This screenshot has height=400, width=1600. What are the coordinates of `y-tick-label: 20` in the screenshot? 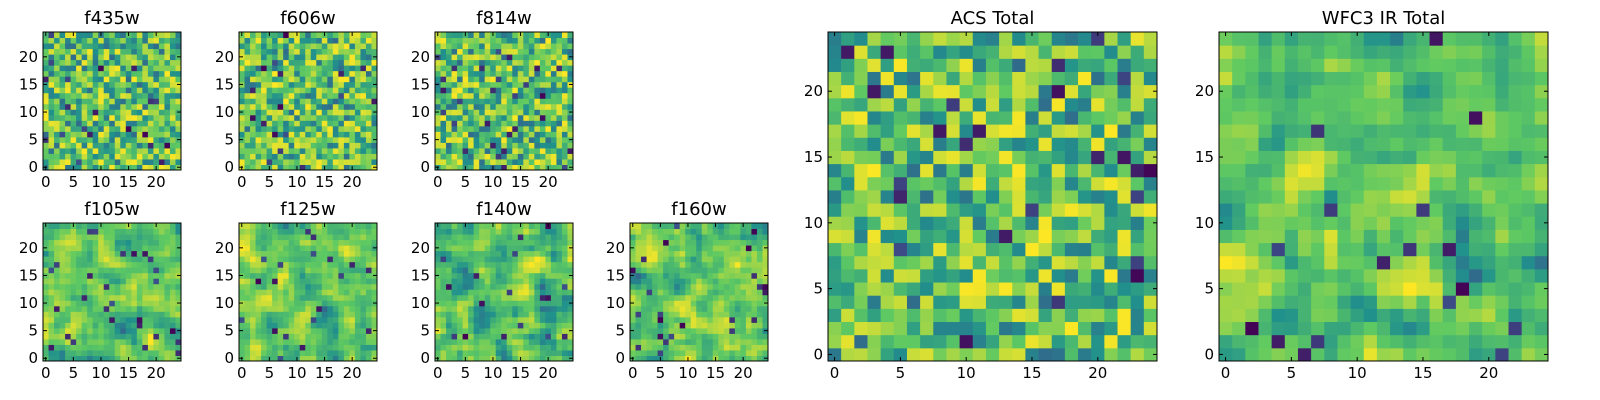 It's located at (615, 248).